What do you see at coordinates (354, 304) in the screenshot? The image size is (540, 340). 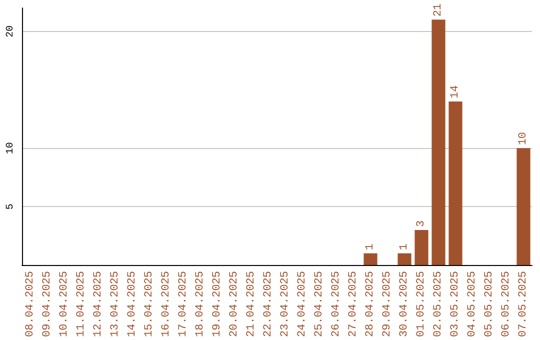 I see `x-tick-label: 27.04.2025` at bounding box center [354, 304].